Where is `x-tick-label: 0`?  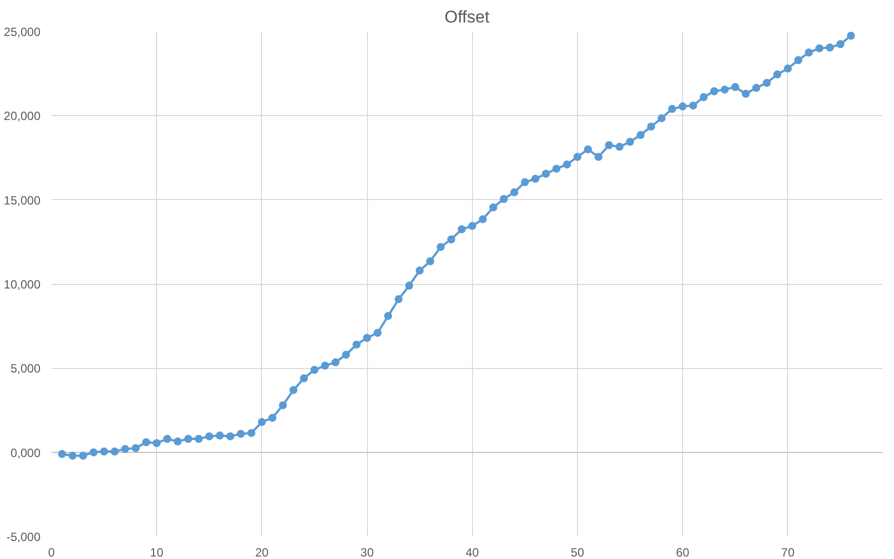
x-tick-label: 0 is located at coordinates (52, 552).